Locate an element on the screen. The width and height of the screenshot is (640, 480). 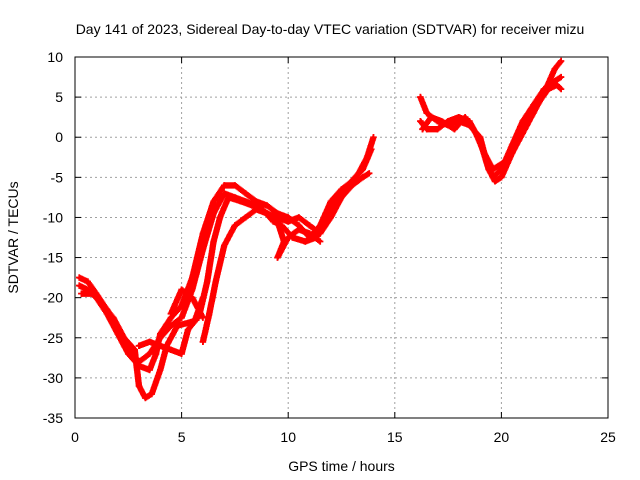
y-tick-label: -15 is located at coordinates (53, 258).